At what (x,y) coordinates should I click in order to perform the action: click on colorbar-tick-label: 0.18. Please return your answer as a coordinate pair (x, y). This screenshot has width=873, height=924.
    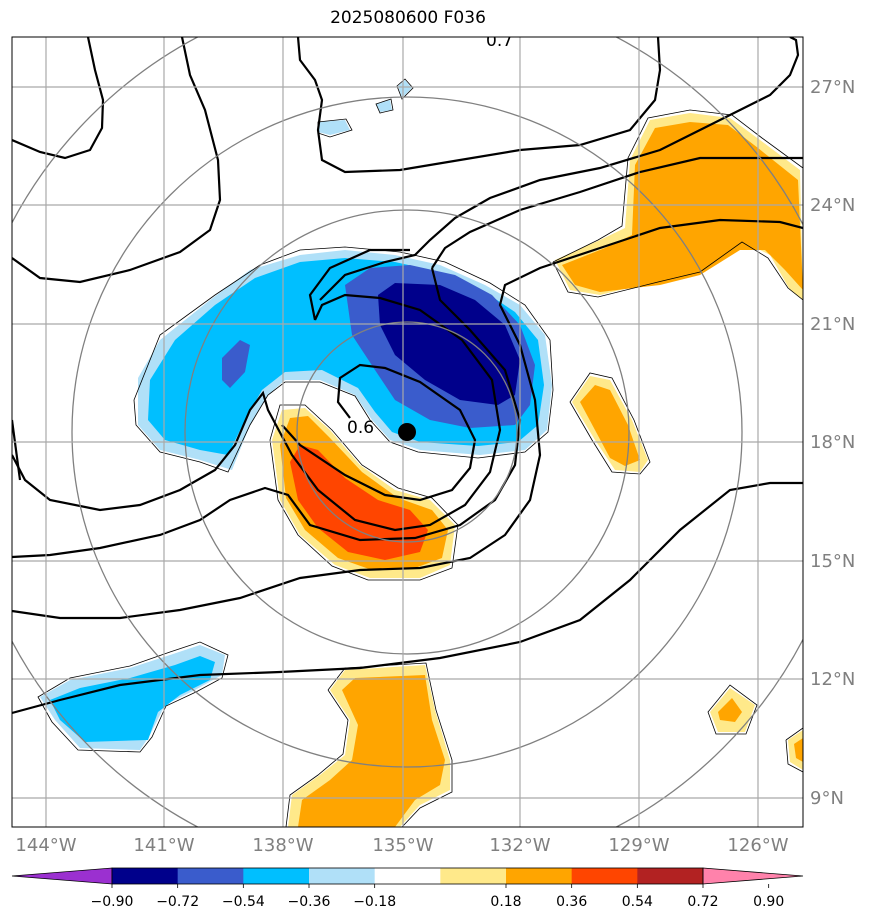
    Looking at the image, I should click on (505, 902).